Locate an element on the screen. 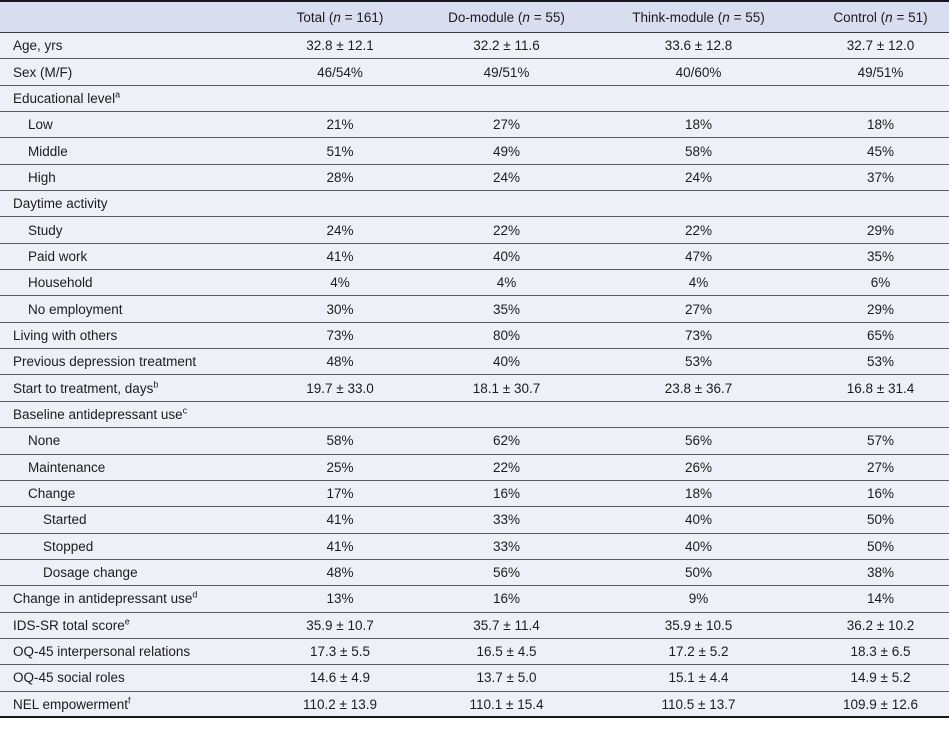 This screenshot has width=949, height=747. row-label: Educational levela is located at coordinates (126, 99).